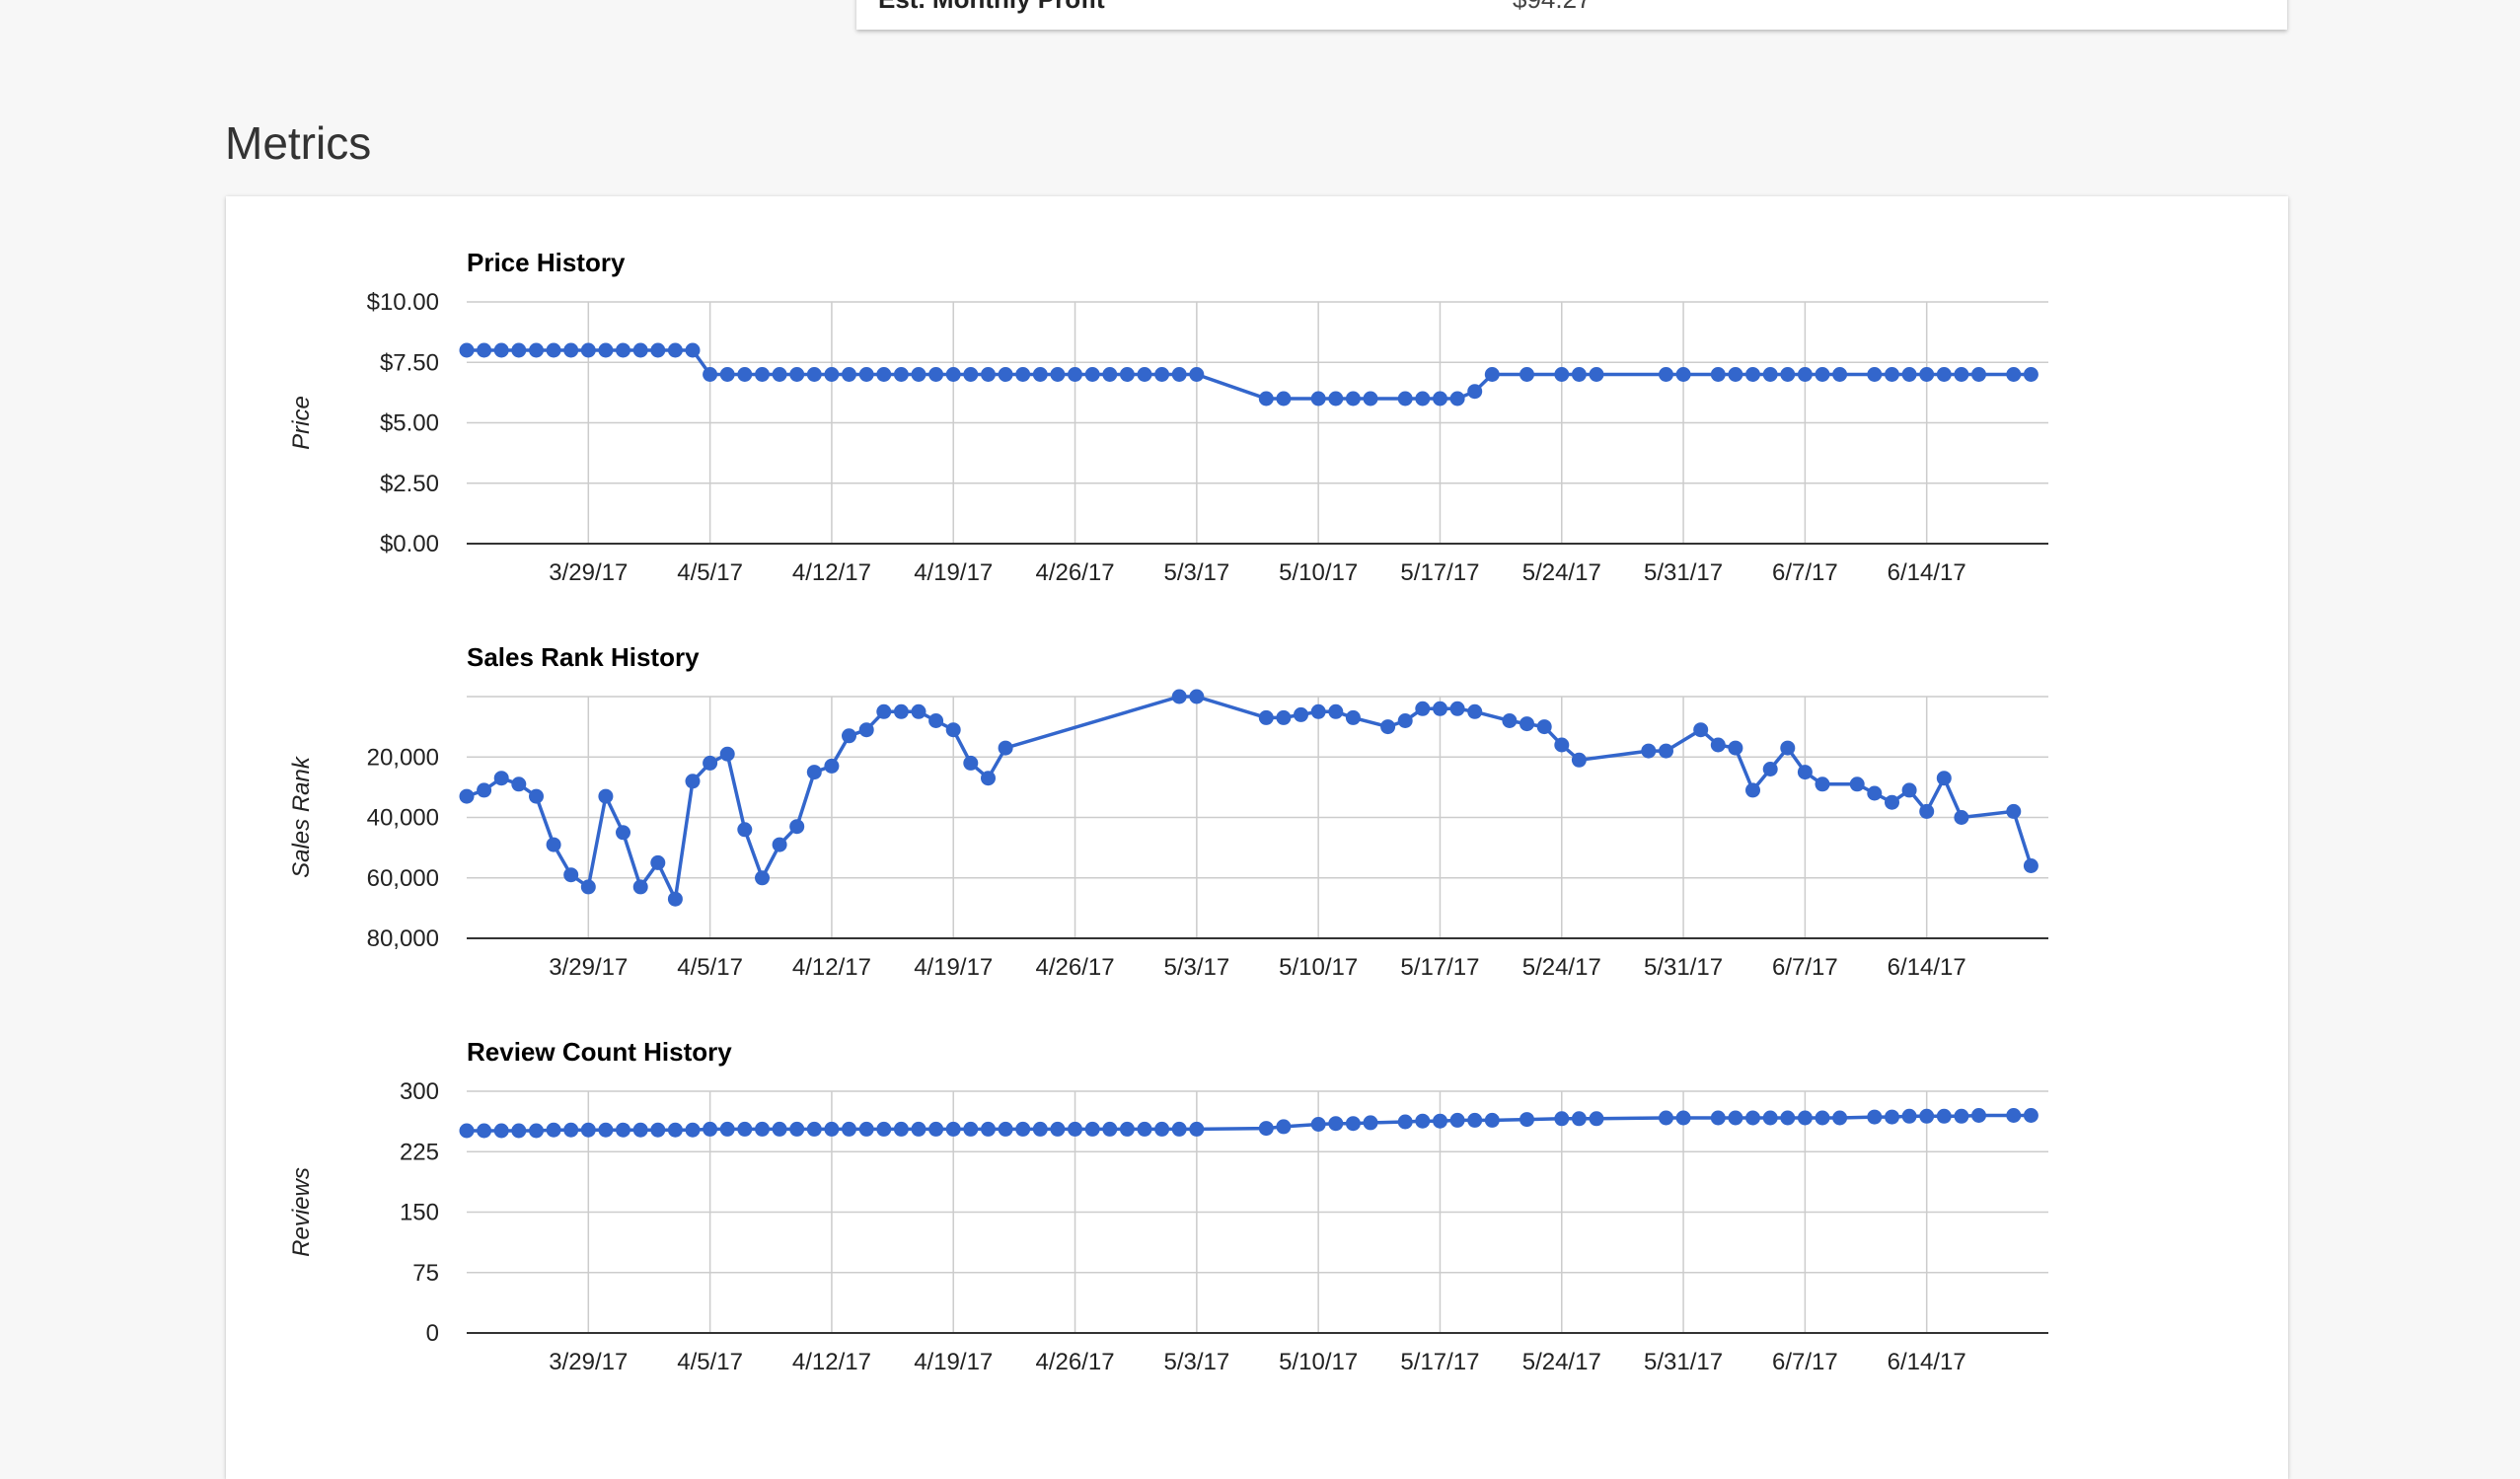 This screenshot has height=1479, width=2520. I want to click on x-tick-label: 5/31/17, so click(1683, 967).